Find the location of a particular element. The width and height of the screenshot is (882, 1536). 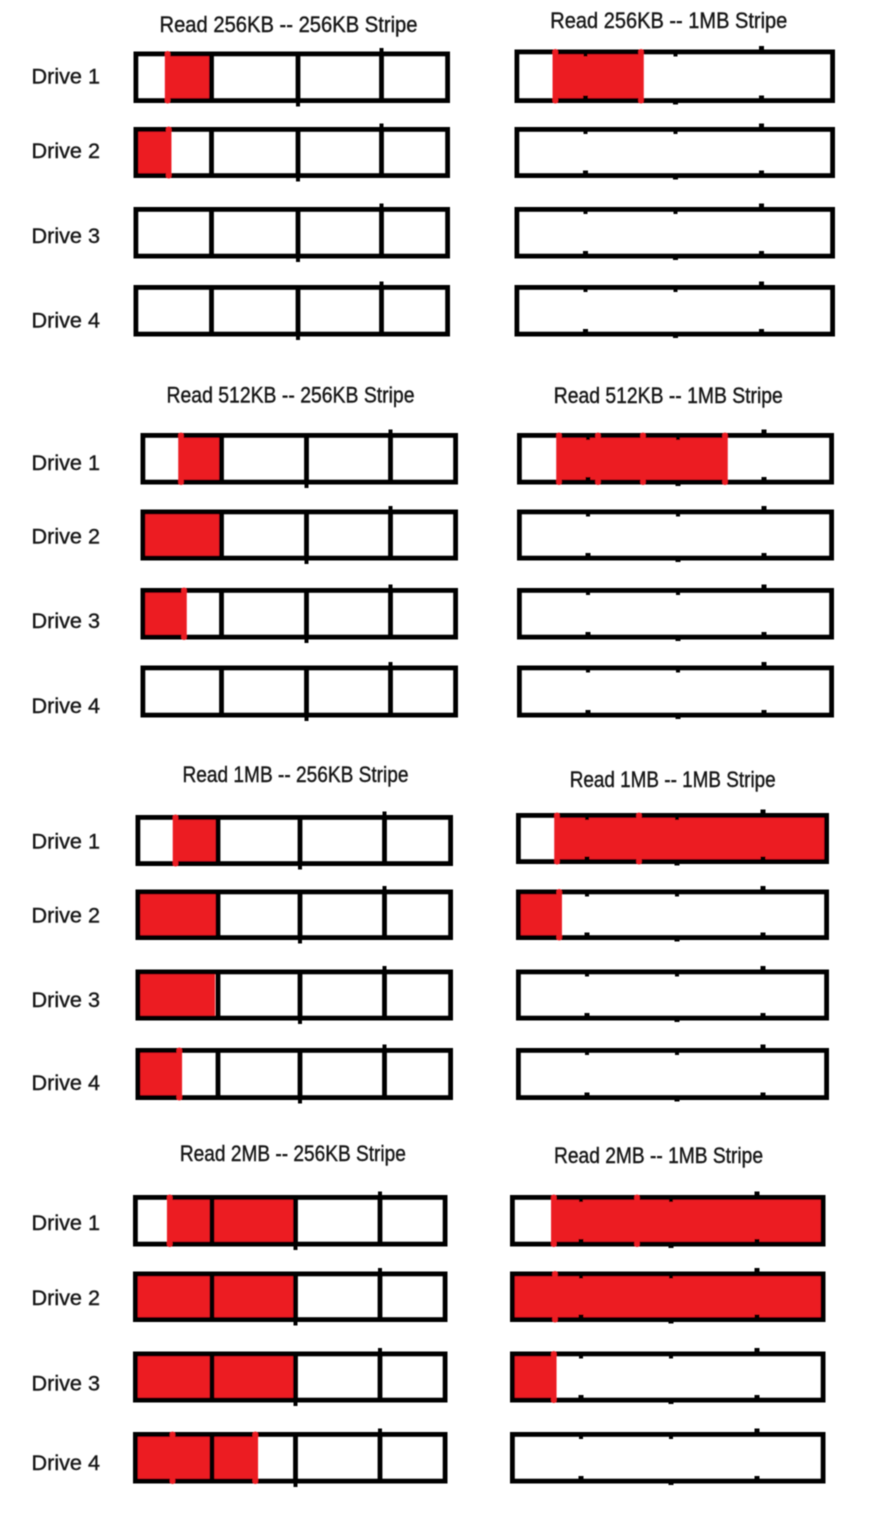

svg-text: Read 512KB -- 1MB Stripe is located at coordinates (668, 395).